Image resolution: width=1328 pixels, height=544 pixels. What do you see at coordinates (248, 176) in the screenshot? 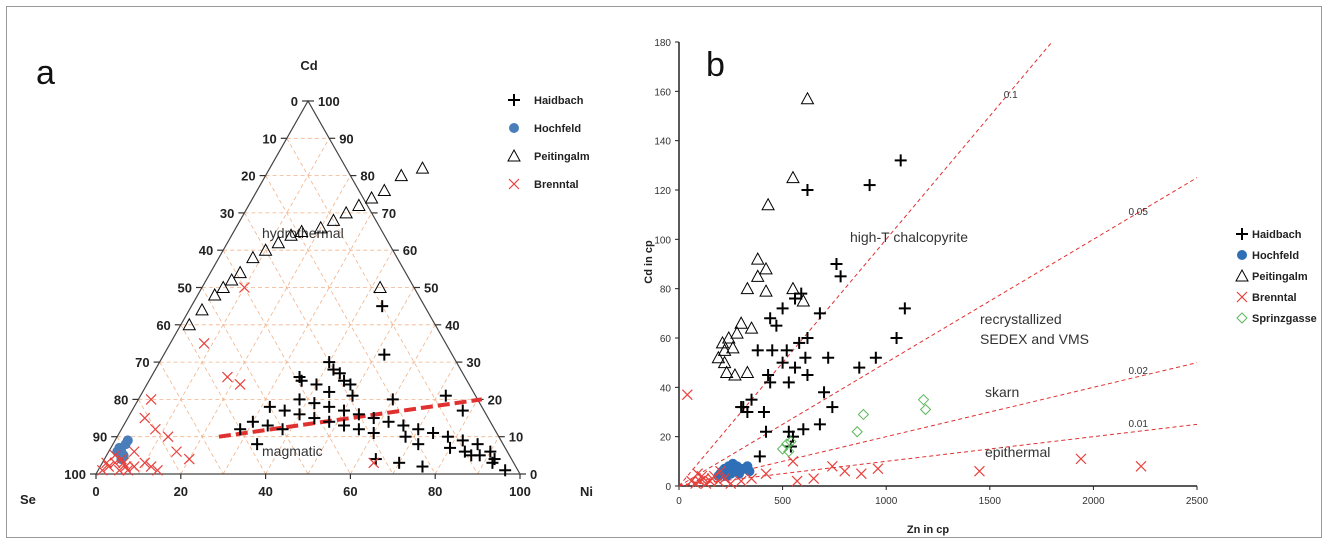
I see `tick-label-left: 20` at bounding box center [248, 176].